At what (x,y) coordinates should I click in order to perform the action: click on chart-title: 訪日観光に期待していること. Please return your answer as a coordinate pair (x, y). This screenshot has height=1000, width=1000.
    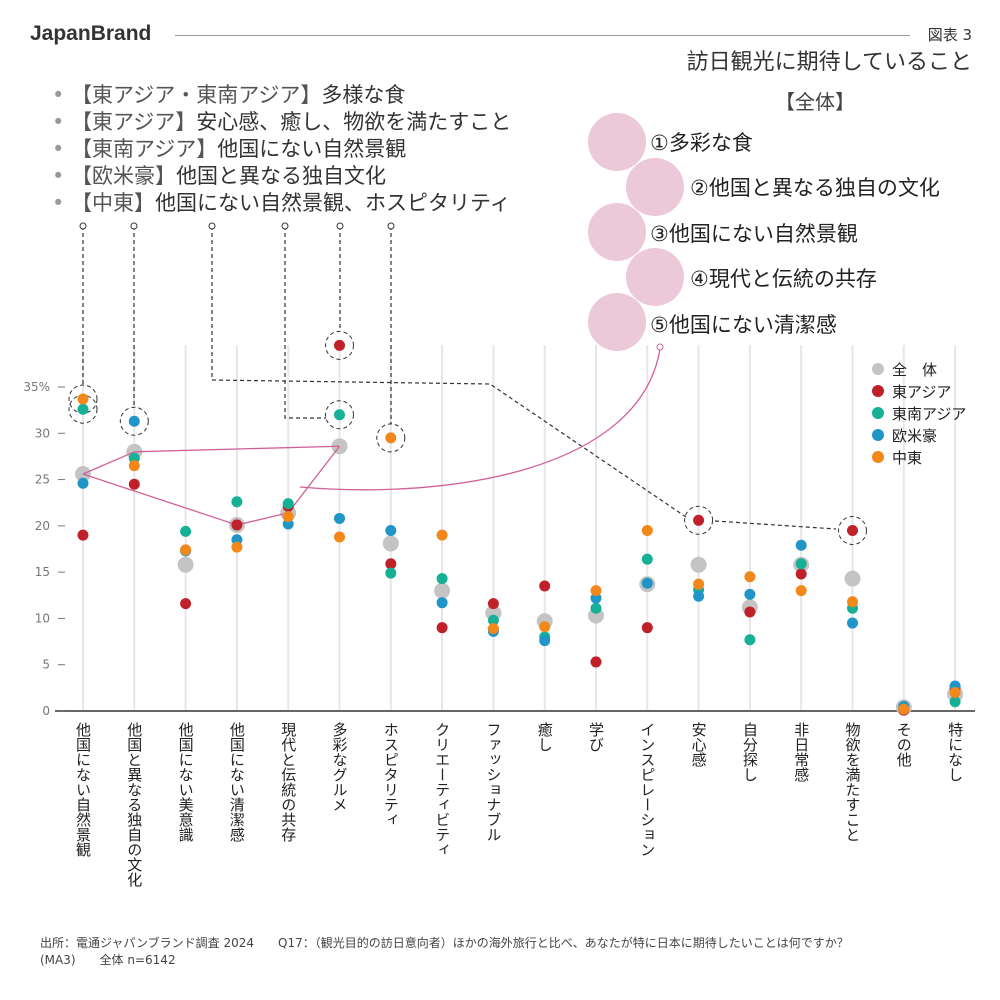
    Looking at the image, I should click on (829, 62).